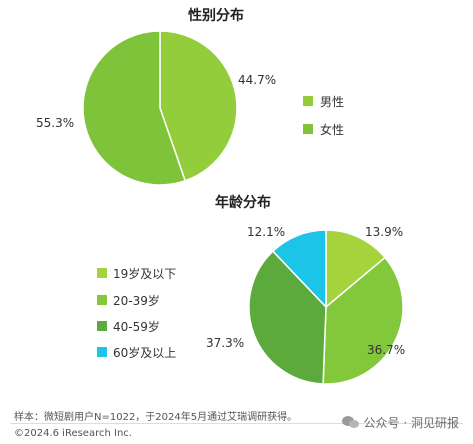 Image resolution: width=473 pixels, height=444 pixels. Describe the element at coordinates (257, 80) in the screenshot. I see `gender-male-percent-label: 44.7%` at that location.